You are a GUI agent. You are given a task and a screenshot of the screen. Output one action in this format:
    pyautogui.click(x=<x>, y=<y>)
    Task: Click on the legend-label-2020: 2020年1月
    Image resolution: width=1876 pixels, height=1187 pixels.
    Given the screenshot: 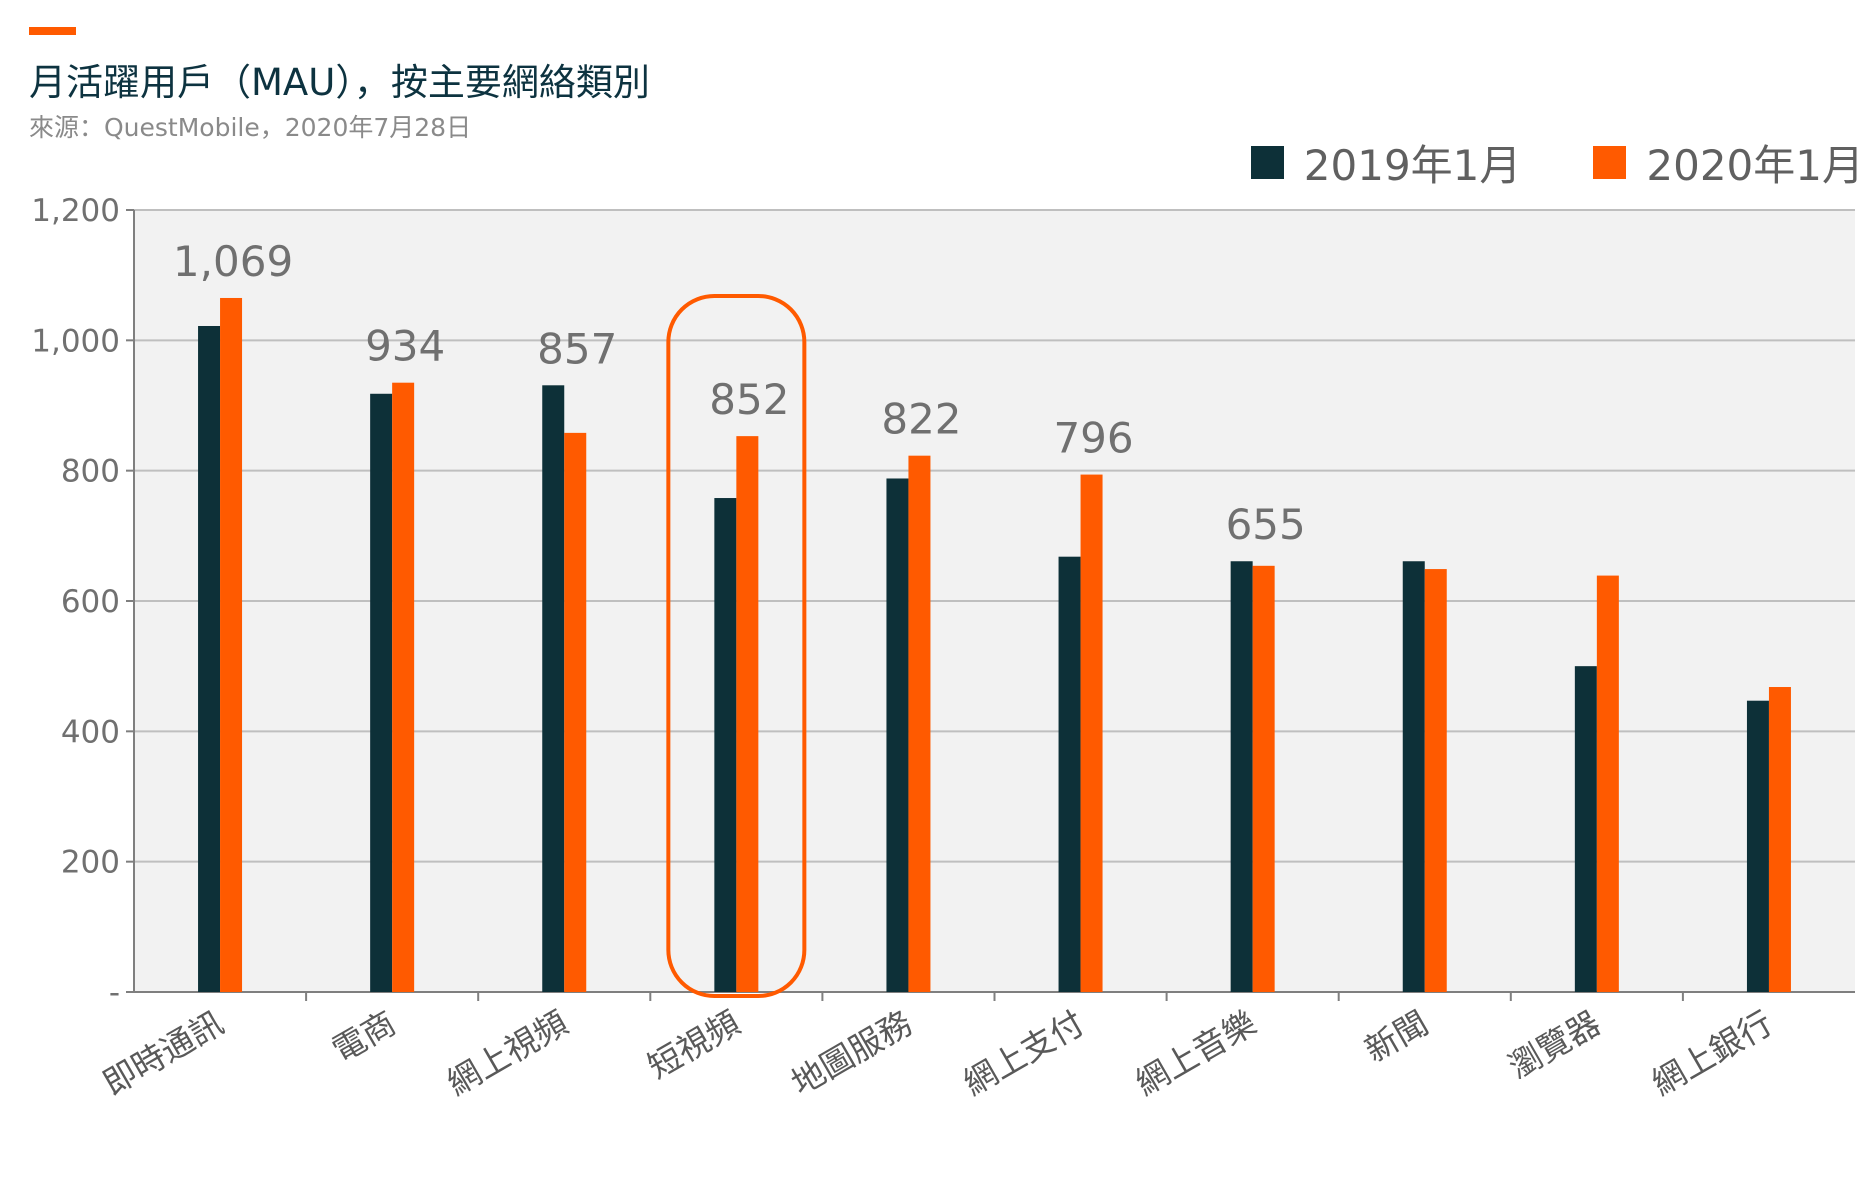 What is the action you would take?
    pyautogui.click(x=1755, y=165)
    